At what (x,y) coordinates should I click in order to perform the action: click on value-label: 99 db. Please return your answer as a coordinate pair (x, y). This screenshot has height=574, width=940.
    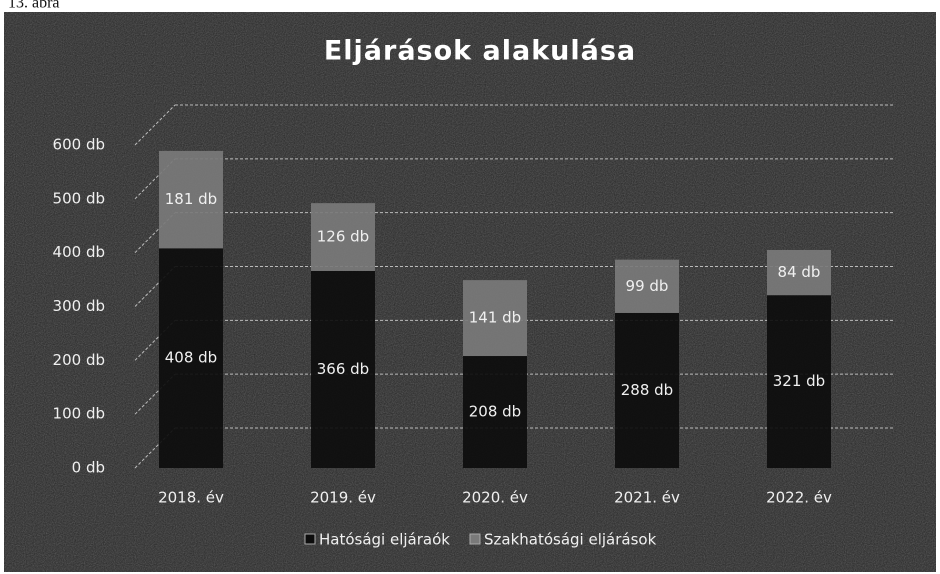
    Looking at the image, I should click on (647, 286).